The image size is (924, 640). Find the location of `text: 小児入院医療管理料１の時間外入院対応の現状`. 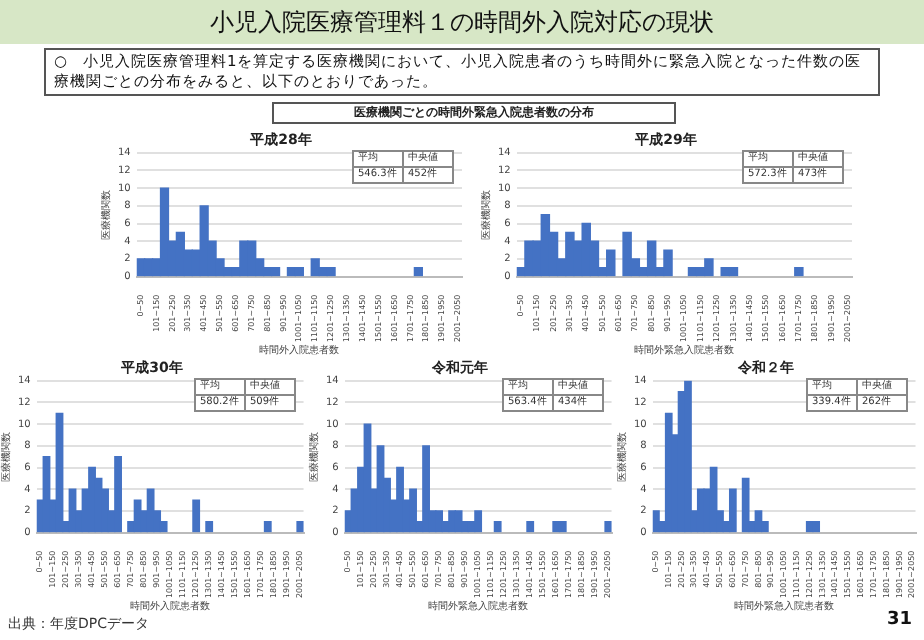

text: 小児入院医療管理料１の時間外入院対応の現状 is located at coordinates (462, 22).